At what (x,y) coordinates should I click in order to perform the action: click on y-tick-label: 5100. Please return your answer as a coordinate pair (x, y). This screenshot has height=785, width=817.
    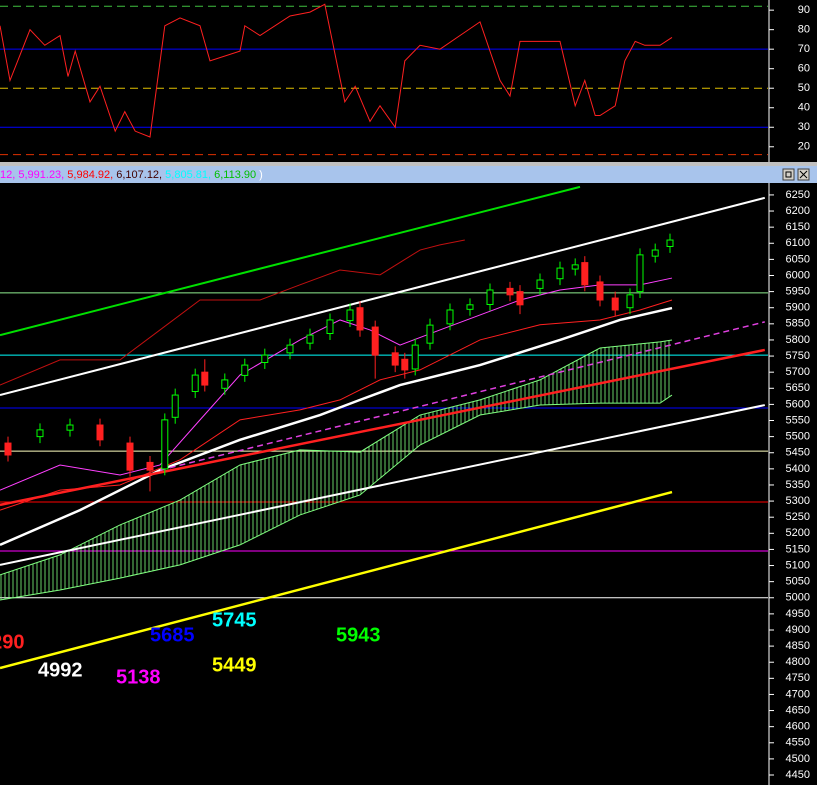
    Looking at the image, I should click on (798, 565).